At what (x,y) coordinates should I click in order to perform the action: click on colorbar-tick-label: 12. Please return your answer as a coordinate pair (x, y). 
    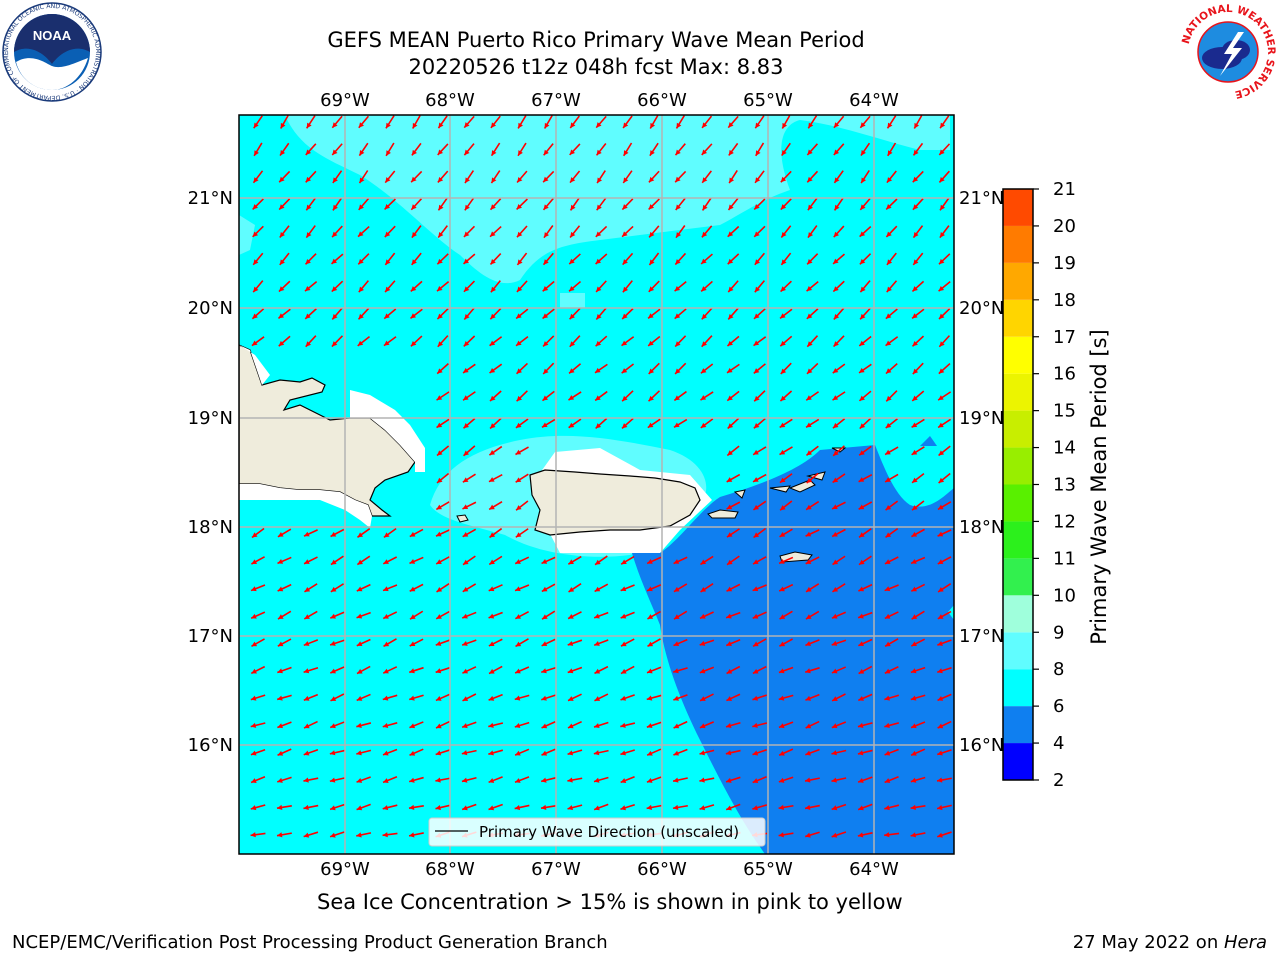
    Looking at the image, I should click on (1064, 521).